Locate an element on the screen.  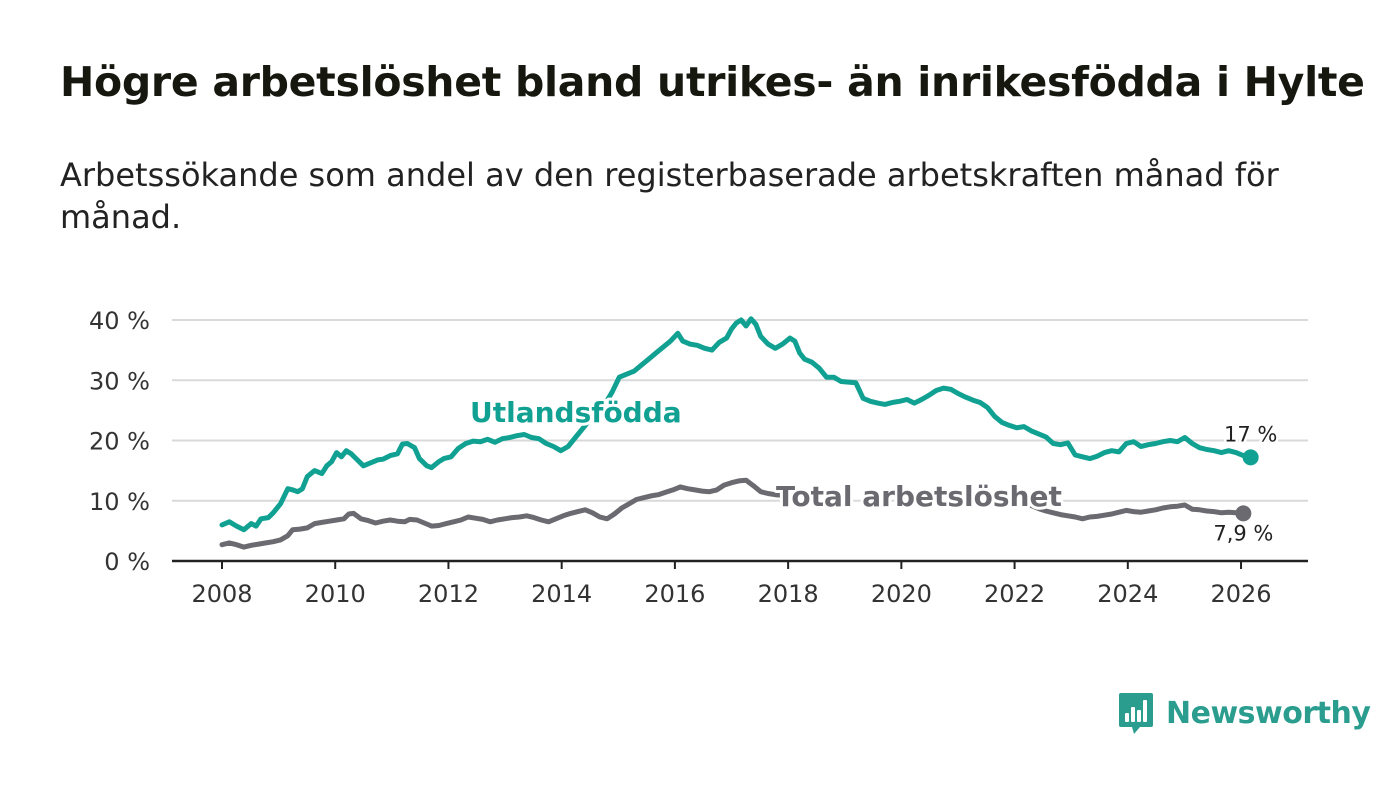
x-tick-label: 2020 is located at coordinates (901, 594).